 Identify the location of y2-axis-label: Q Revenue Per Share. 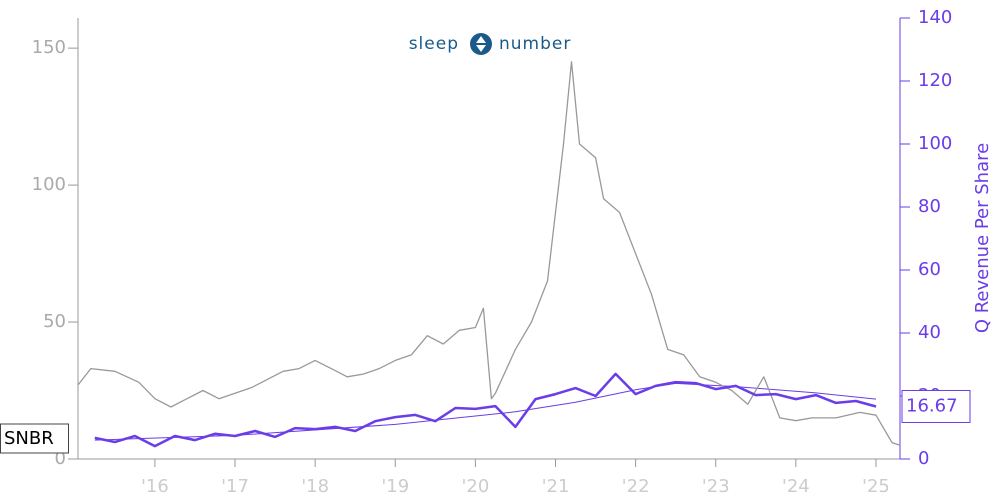
(982, 238).